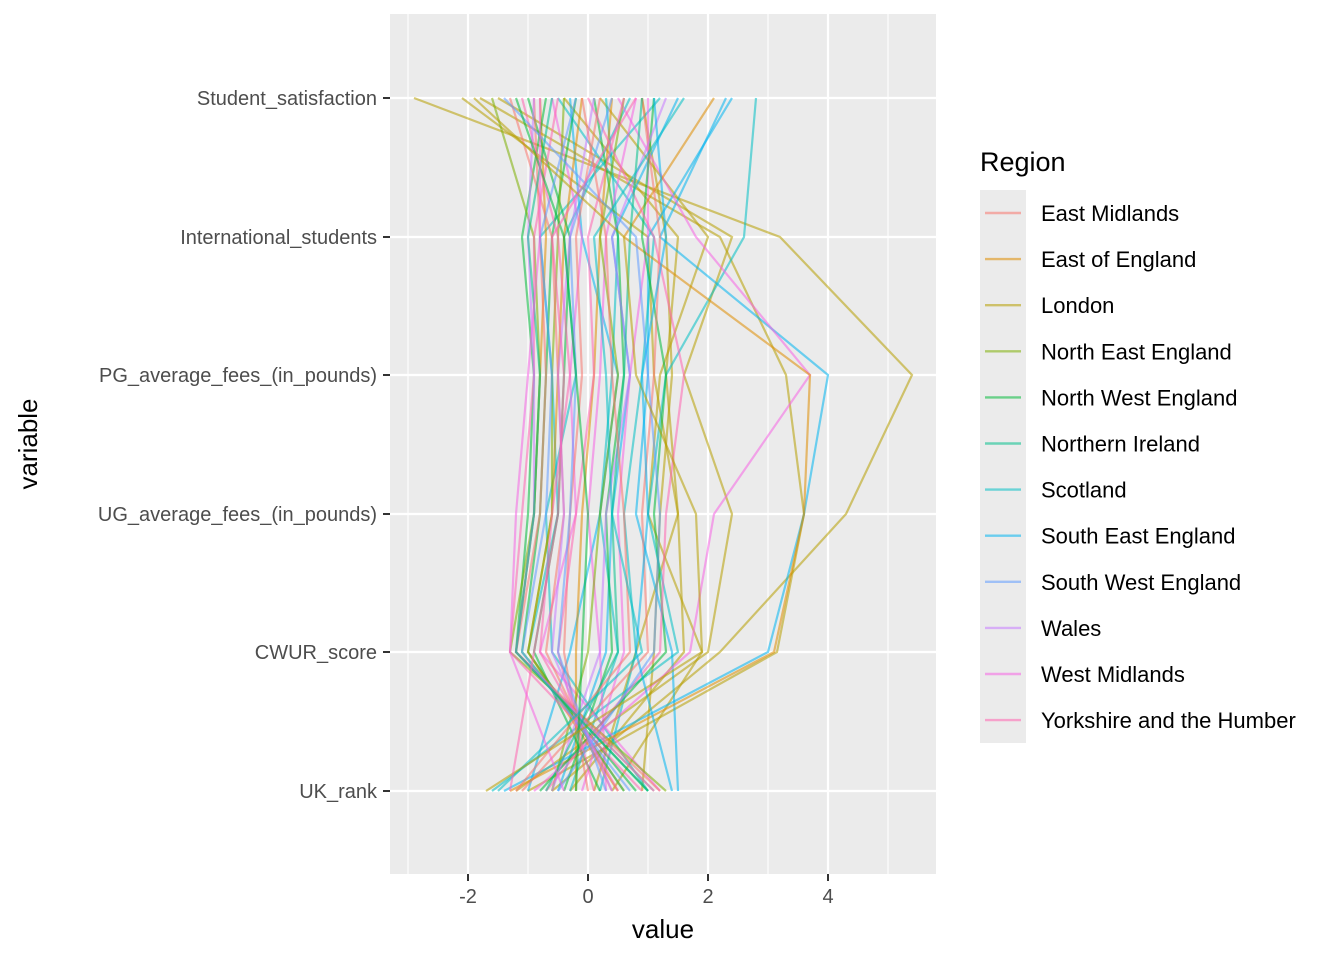  Describe the element at coordinates (587, 897) in the screenshot. I see `x-tick-label: 0` at that location.